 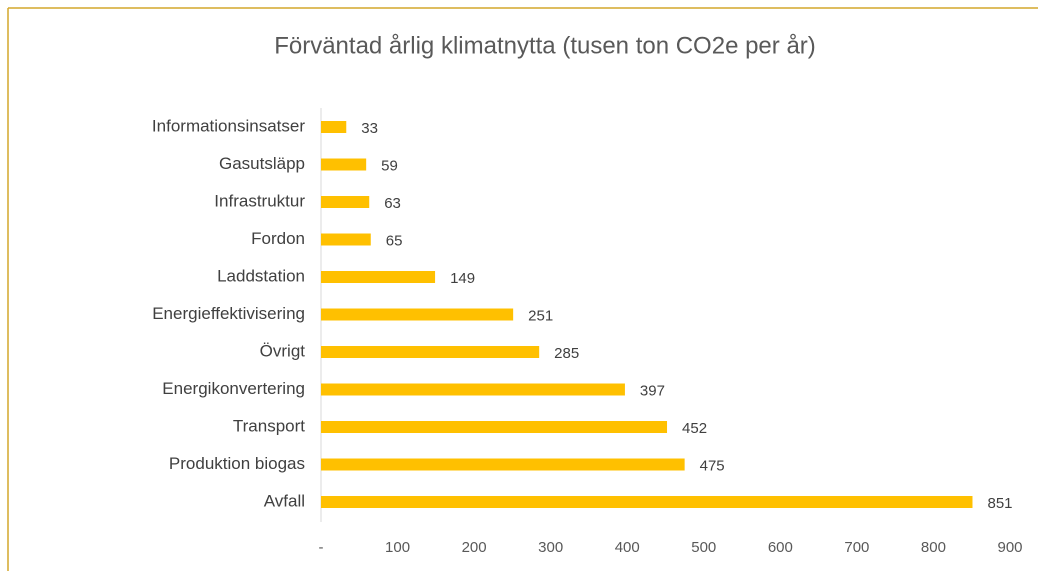 What do you see at coordinates (550, 547) in the screenshot?
I see `x-tick-label: 300` at bounding box center [550, 547].